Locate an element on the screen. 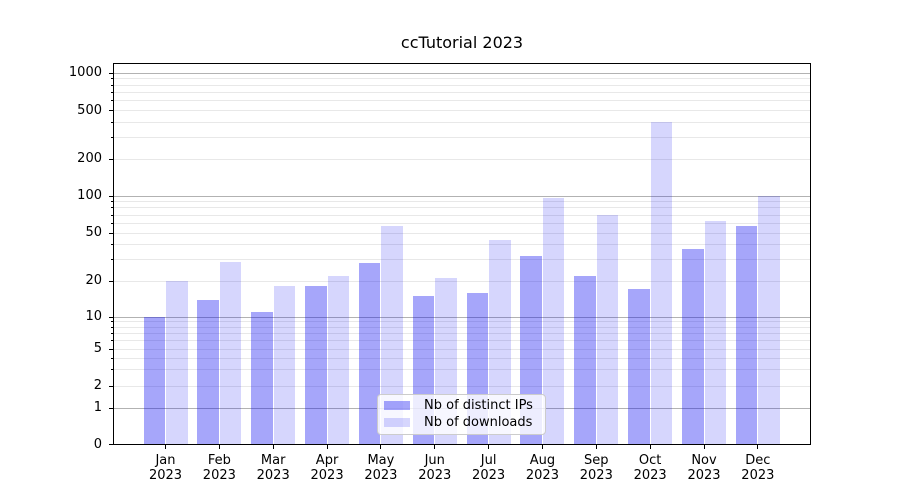 Image resolution: width=900 pixels, height=500 pixels. x-tick-label-jun: Jun 2023 is located at coordinates (435, 468).